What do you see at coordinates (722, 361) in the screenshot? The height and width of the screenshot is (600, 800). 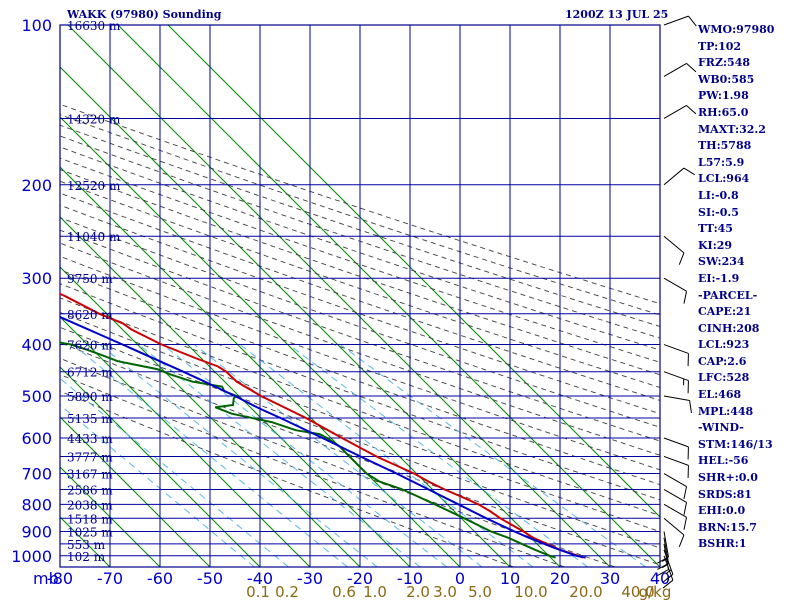 I see `index-item: CAP:2.6` at bounding box center [722, 361].